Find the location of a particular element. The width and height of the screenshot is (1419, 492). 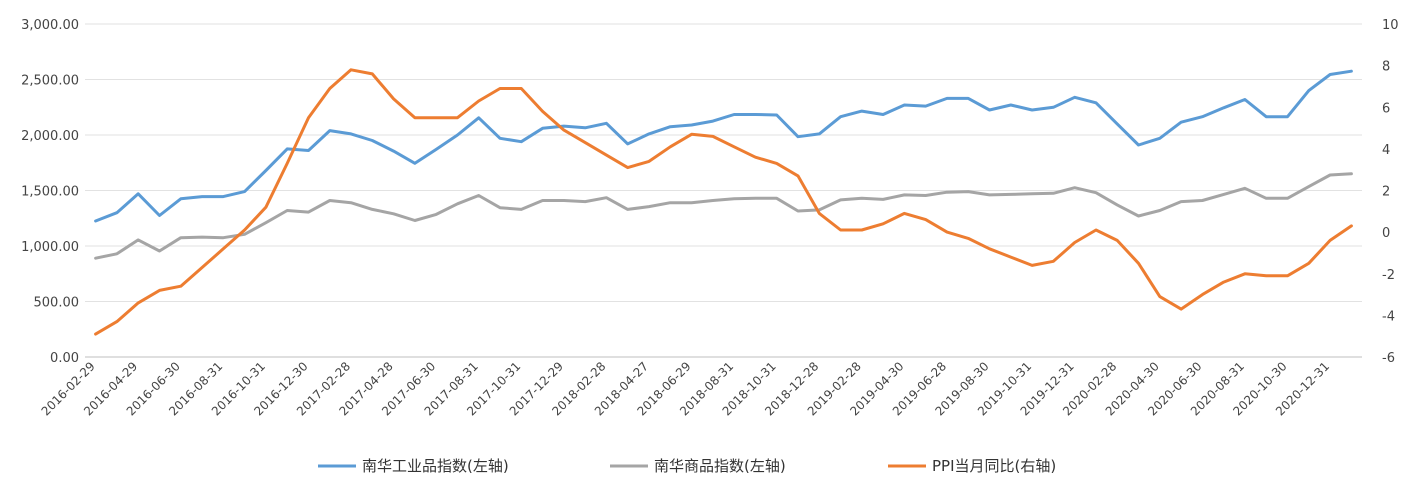

right-tick-label: -6 is located at coordinates (1388, 358).